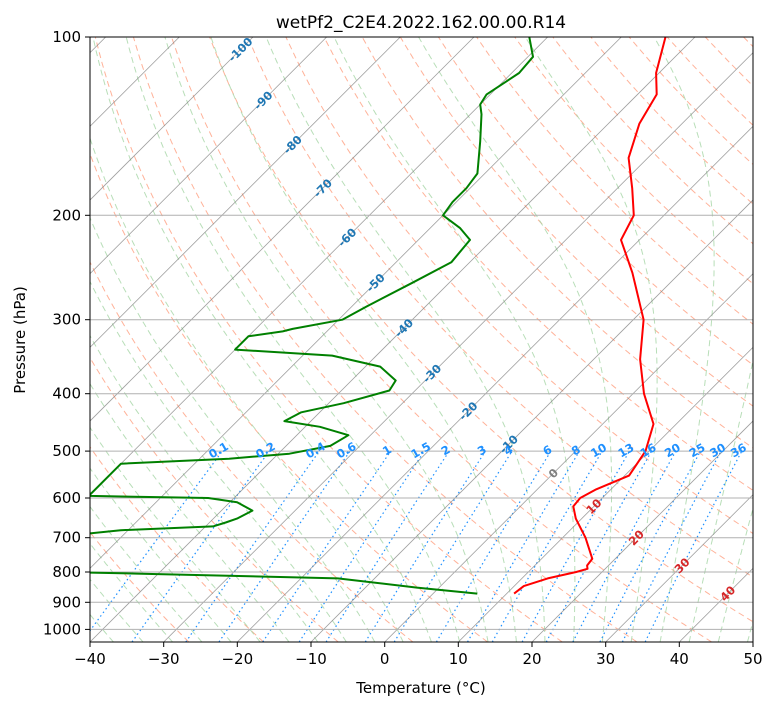 The image size is (775, 708). What do you see at coordinates (446, 450) in the screenshot?
I see `mixing-ratio-label: 2` at bounding box center [446, 450].